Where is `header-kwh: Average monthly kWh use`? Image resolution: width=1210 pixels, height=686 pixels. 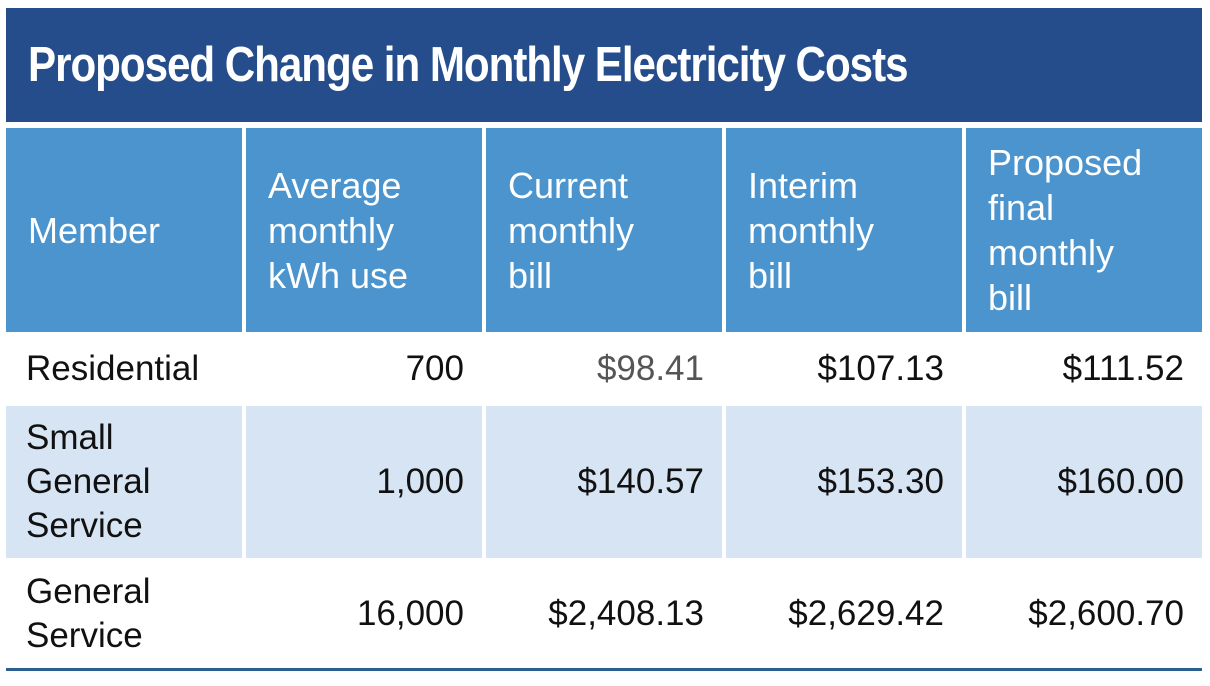
header-kwh: Average monthly kWh use is located at coordinates (364, 230).